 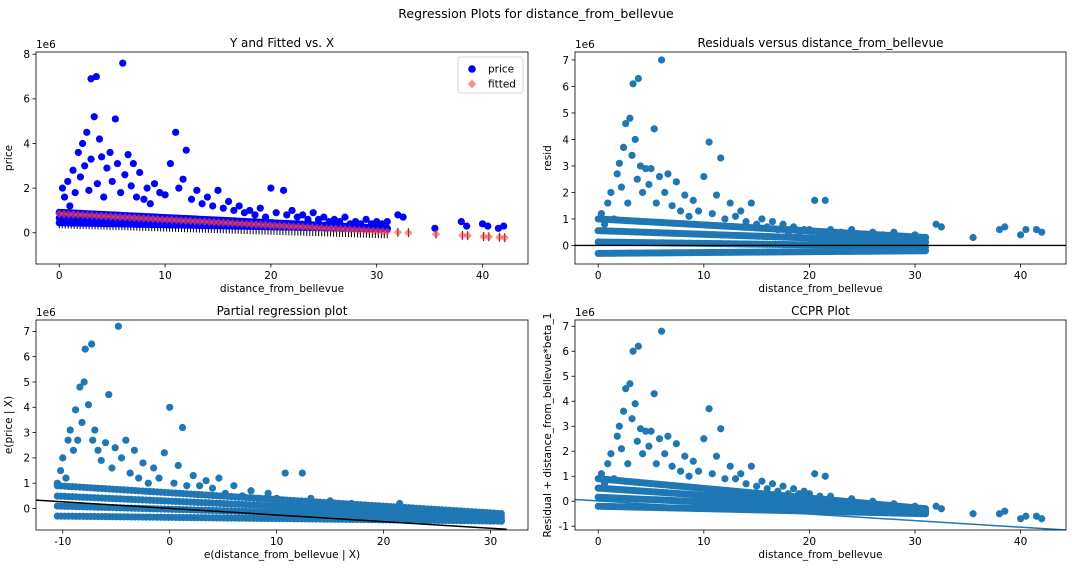 What do you see at coordinates (26, 100) in the screenshot?
I see `y-tick-label: 6` at bounding box center [26, 100].